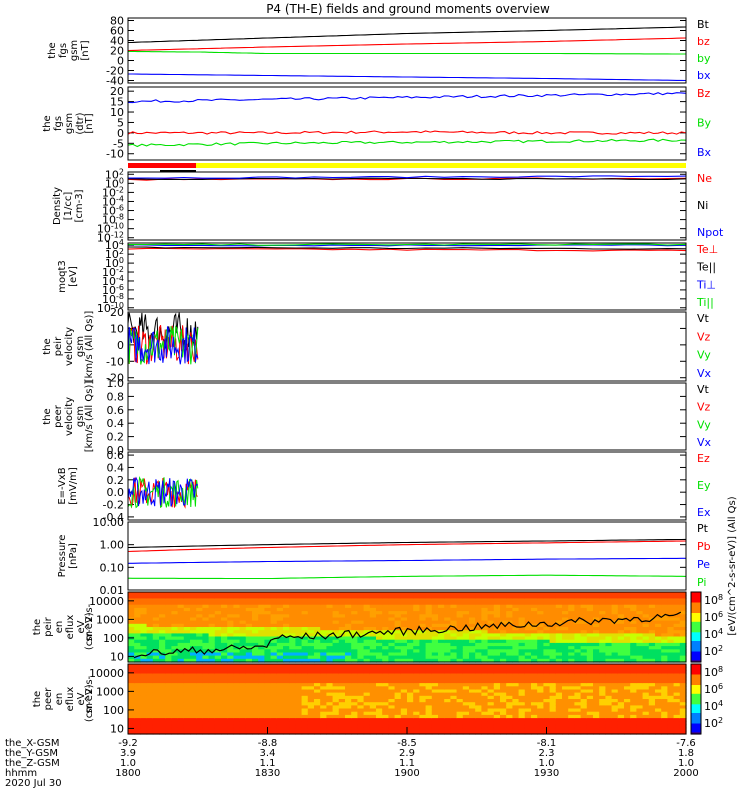 The width and height of the screenshot is (750, 800). What do you see at coordinates (704, 336) in the screenshot?
I see `legend-label: Vz` at bounding box center [704, 336].